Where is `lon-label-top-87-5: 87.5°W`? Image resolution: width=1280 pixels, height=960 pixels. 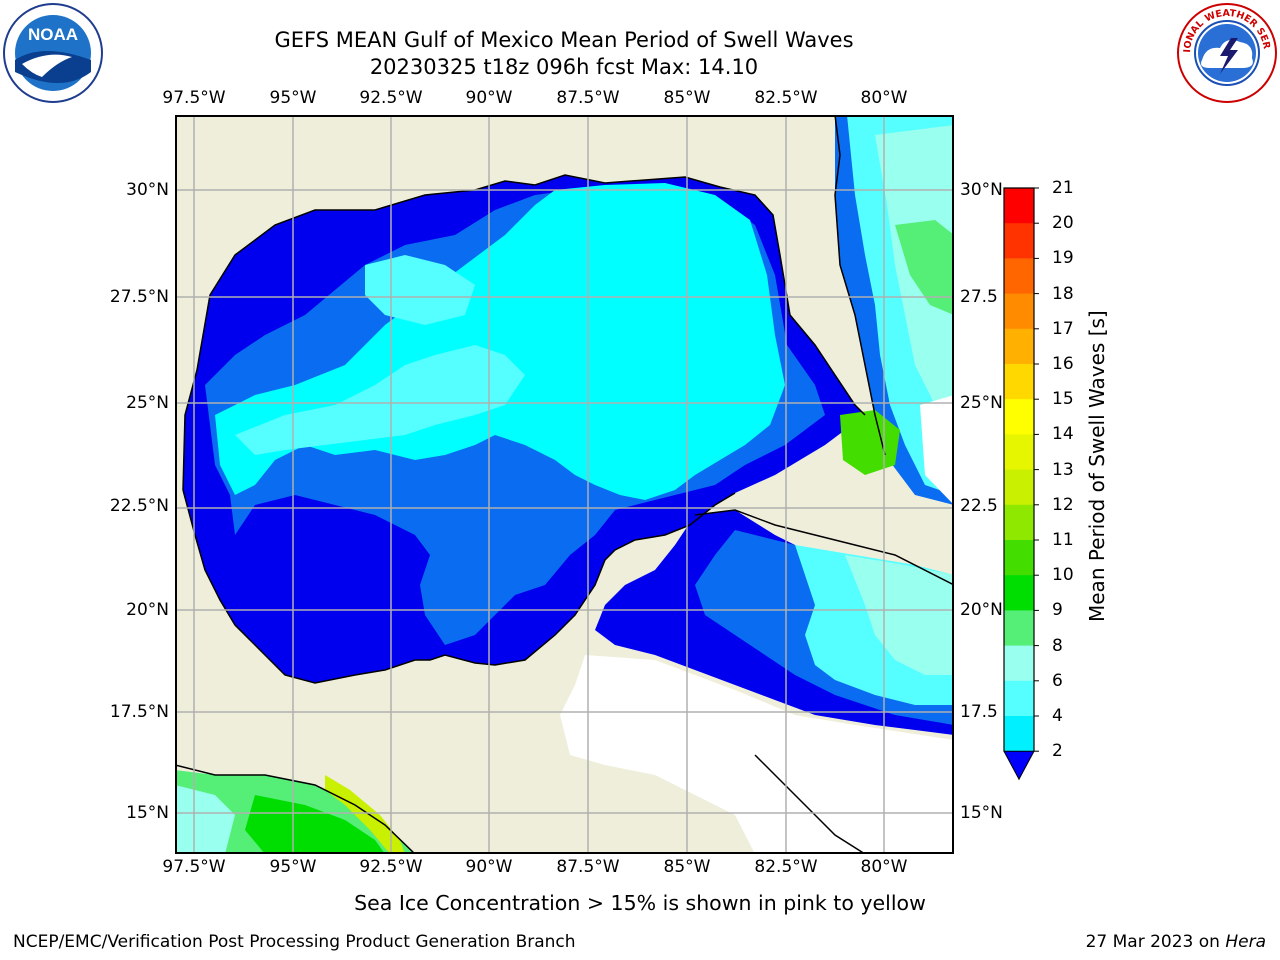 lon-label-top-87-5: 87.5°W is located at coordinates (588, 98).